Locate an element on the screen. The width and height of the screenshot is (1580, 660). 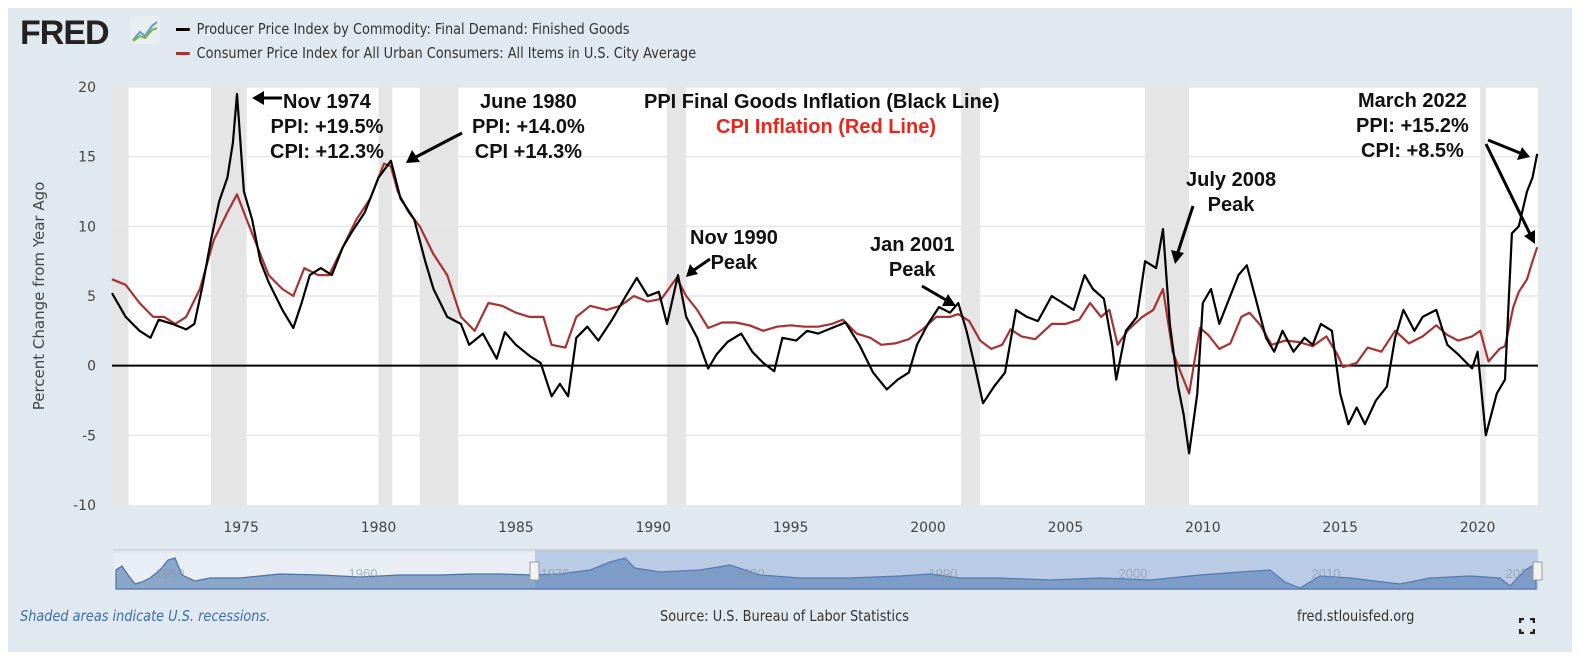
arrow-march2022-ppi is located at coordinates (1504, 146).